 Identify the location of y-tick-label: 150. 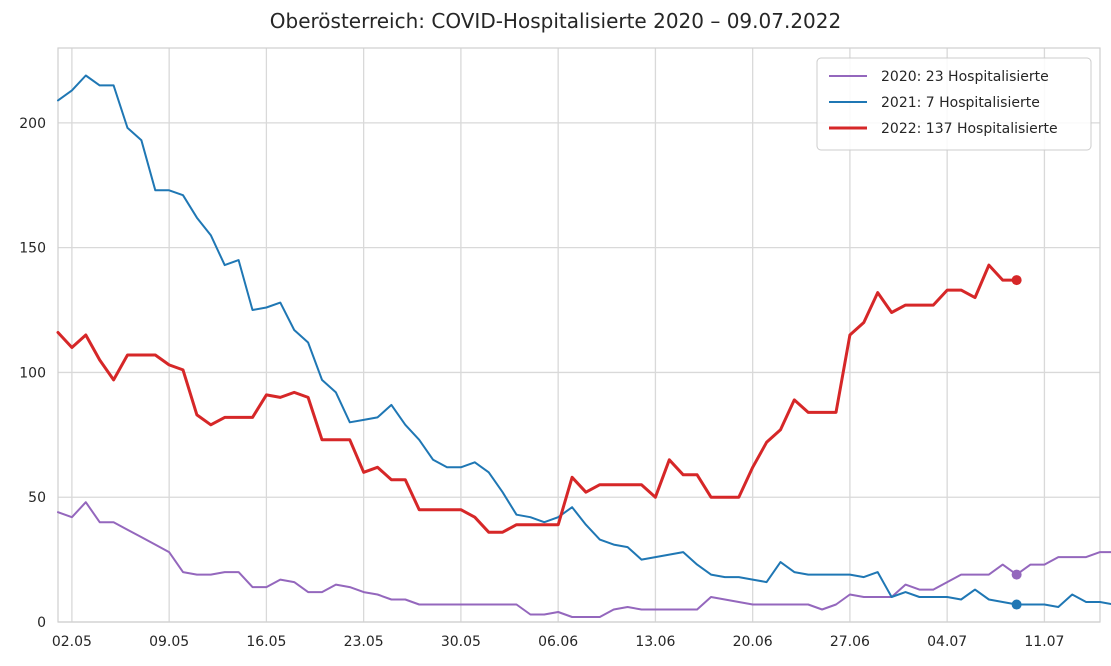
(32, 249).